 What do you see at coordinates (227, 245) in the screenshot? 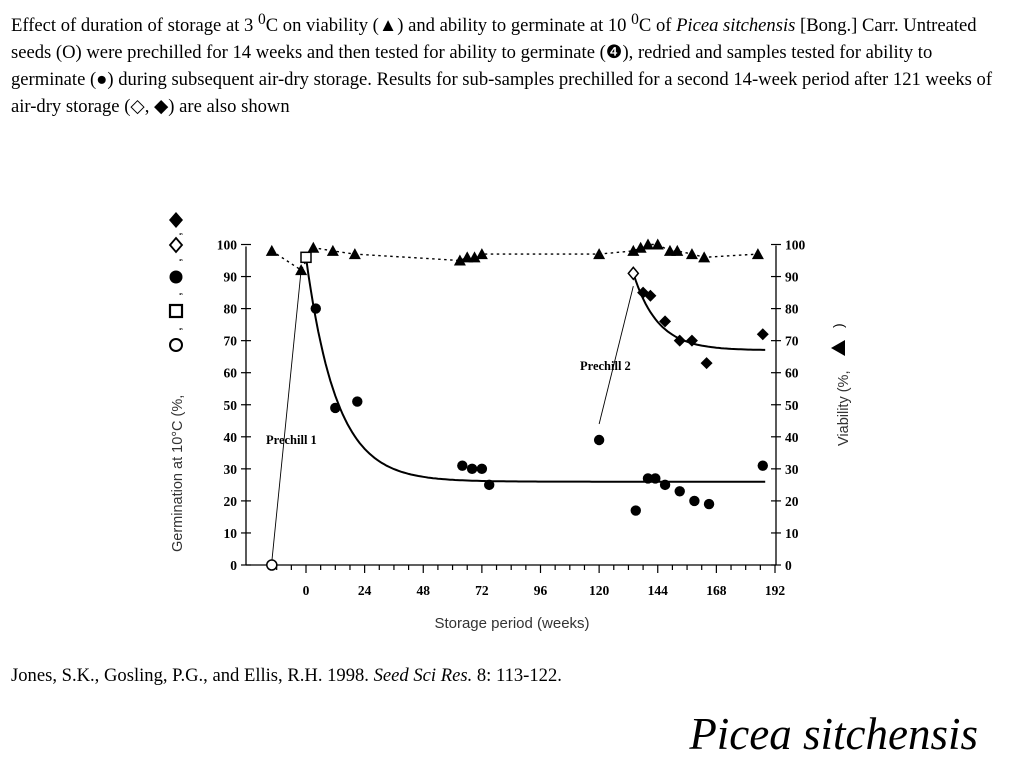
I see `left-y-tick-label: 100` at bounding box center [227, 245].